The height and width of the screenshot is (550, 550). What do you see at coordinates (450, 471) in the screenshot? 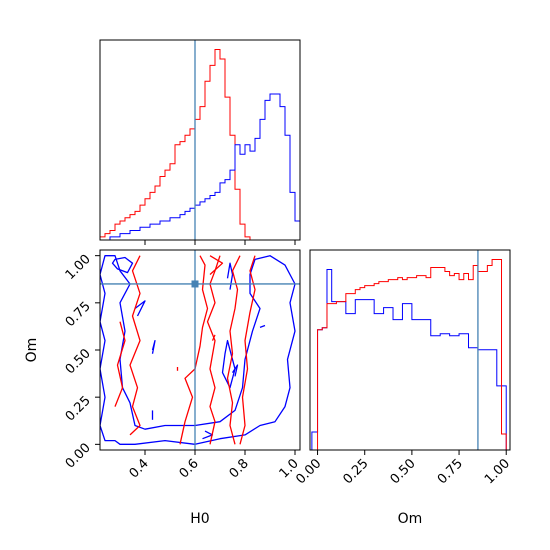
I see `om-xtick-label-3: 0.75` at bounding box center [450, 471].